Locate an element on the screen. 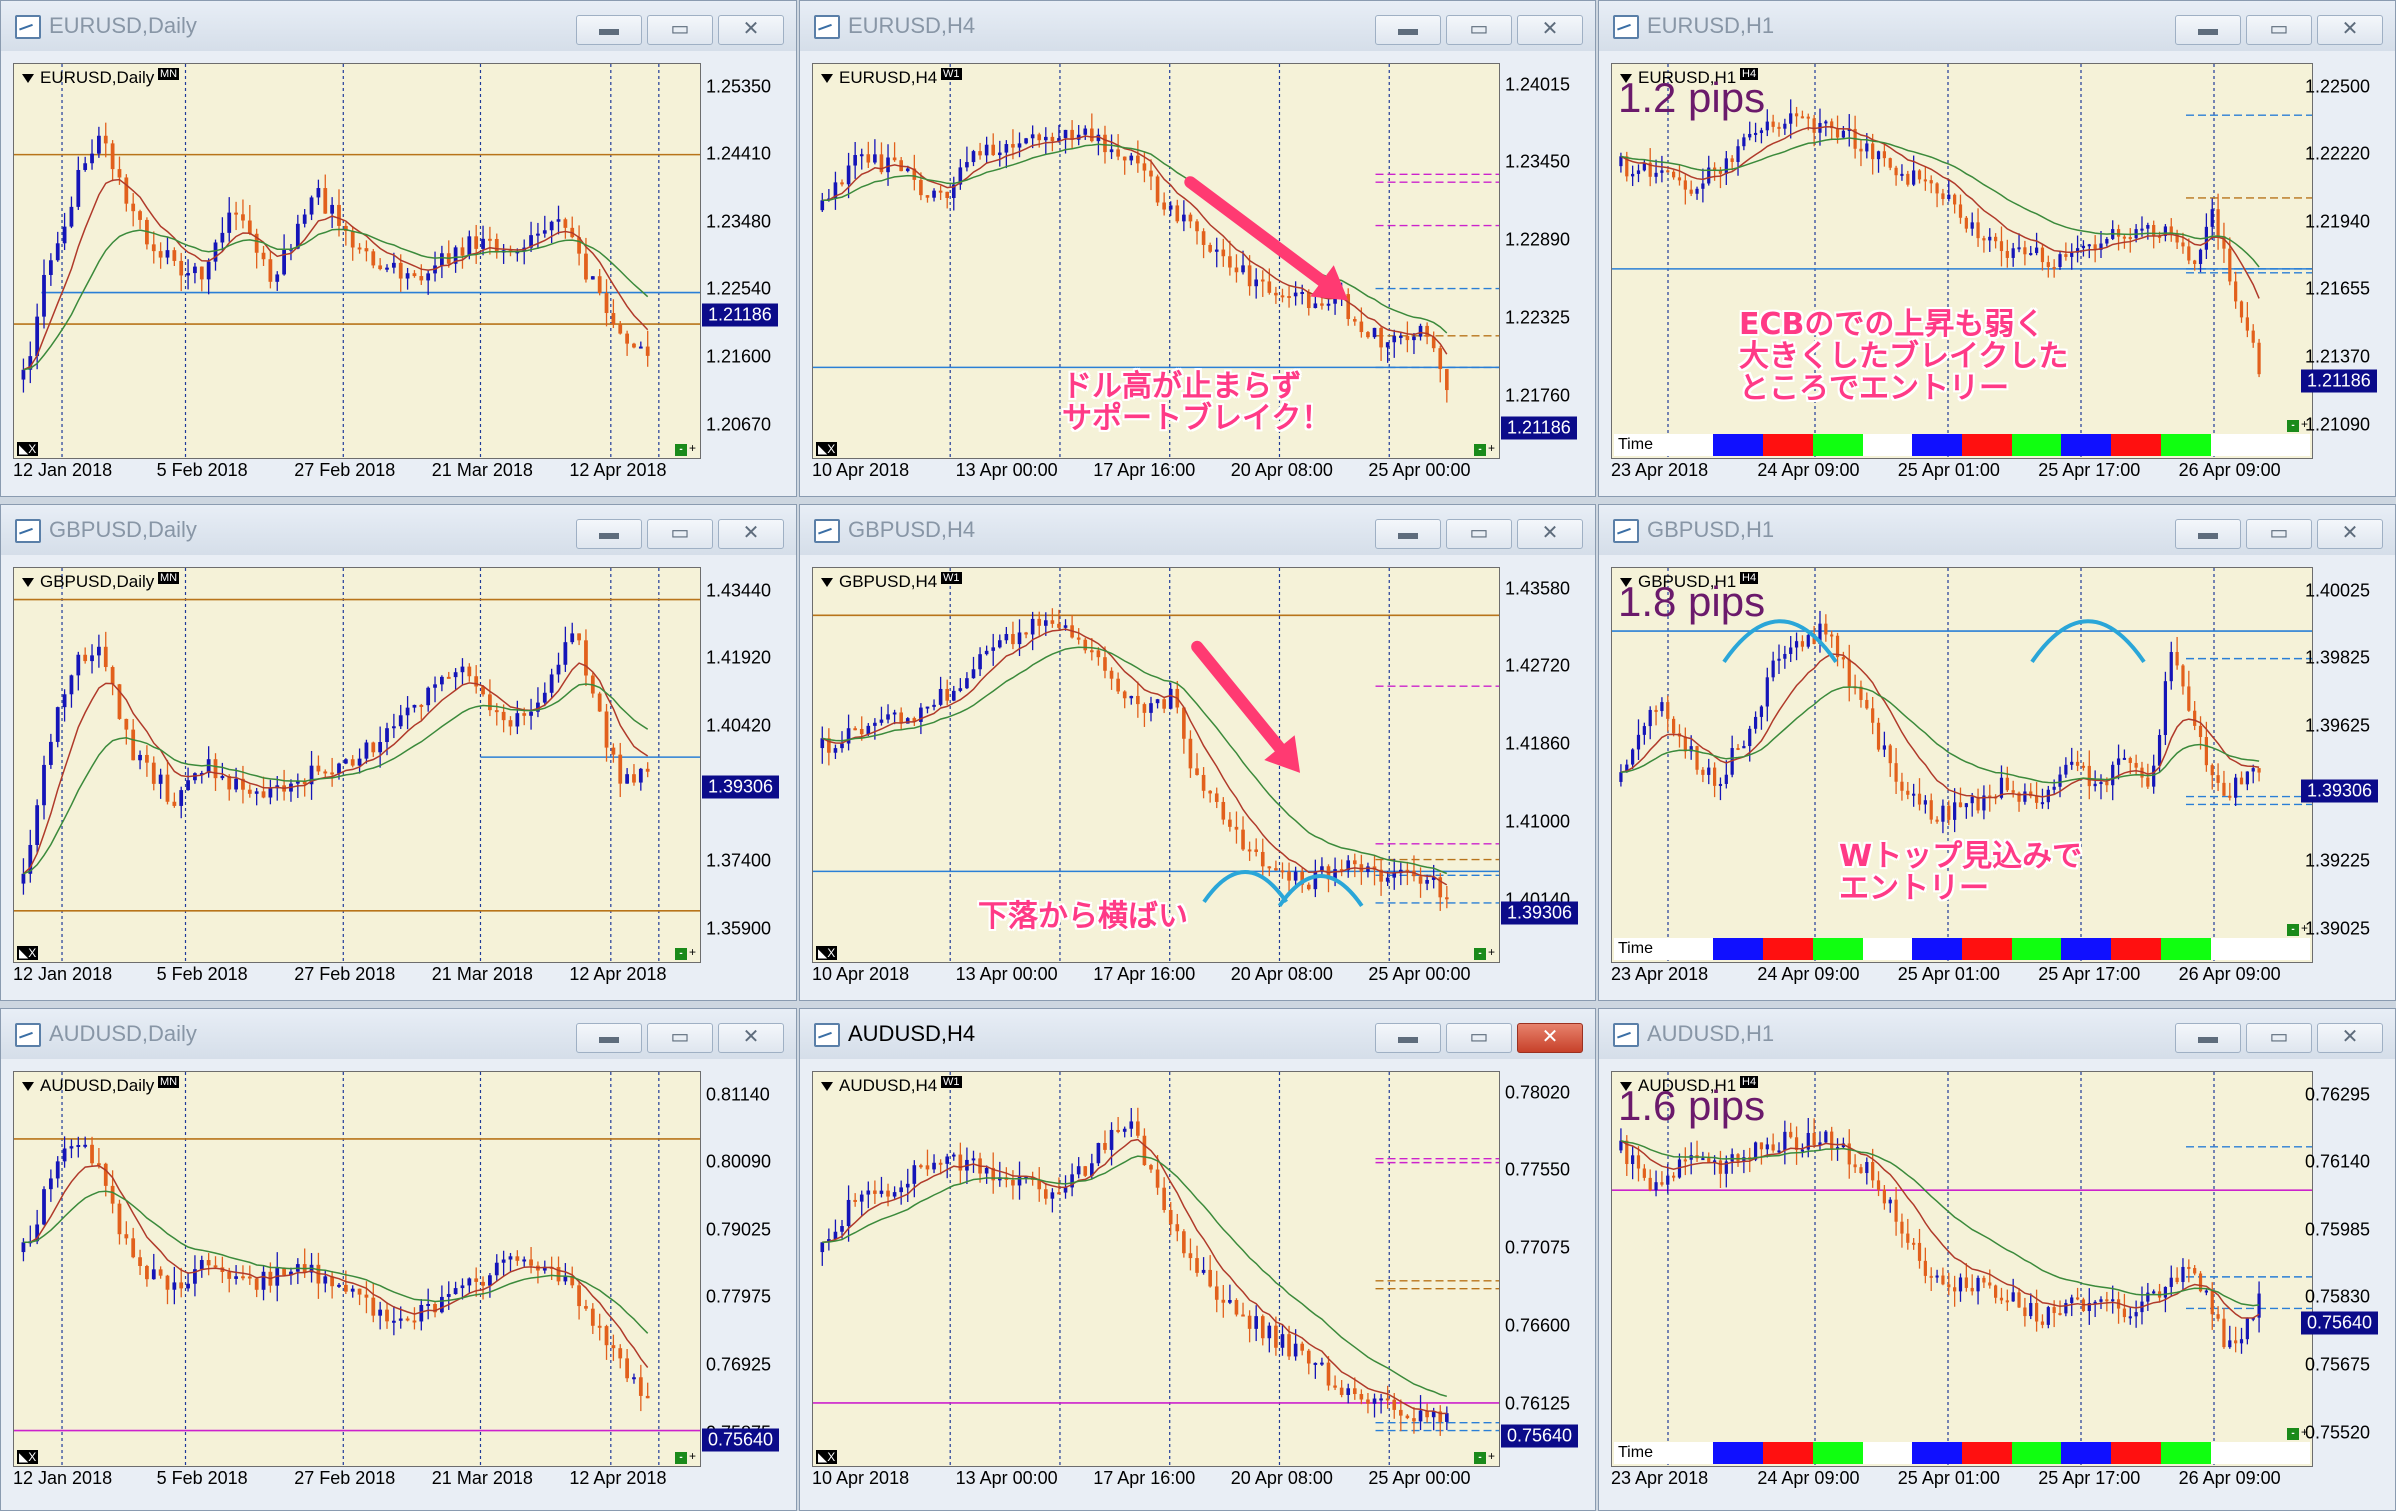  title-bar: AUDUSD,H4 ▬ ▭ ✕ is located at coordinates (1197, 1034).